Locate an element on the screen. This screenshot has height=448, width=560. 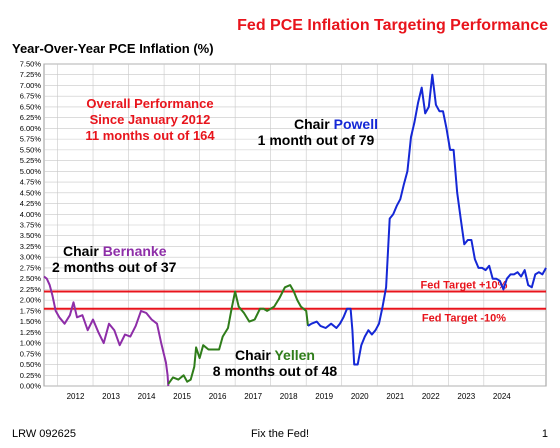
yellen-stat: 8 months out of 48 is located at coordinates (275, 371).